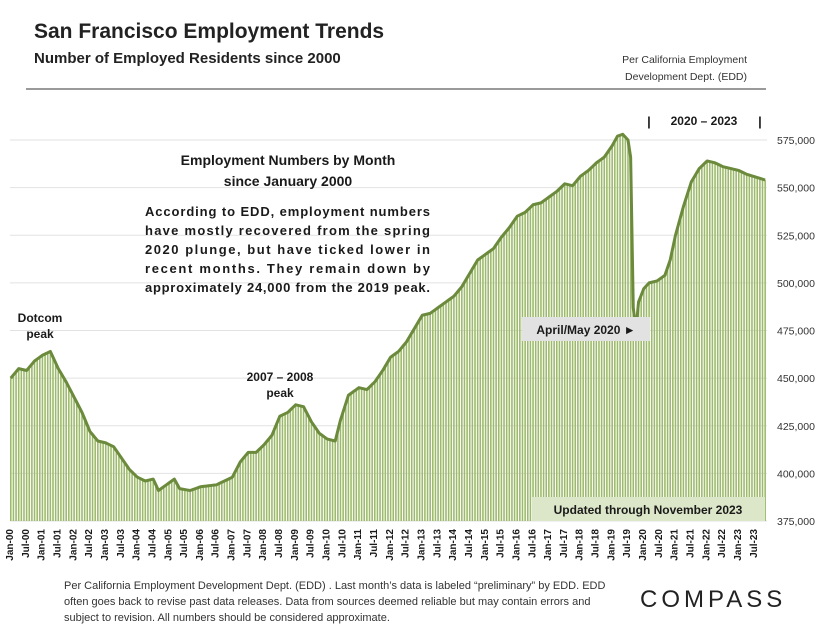 Image resolution: width=823 pixels, height=633 pixels. I want to click on y-tick-label-7: 550,000, so click(796, 189).